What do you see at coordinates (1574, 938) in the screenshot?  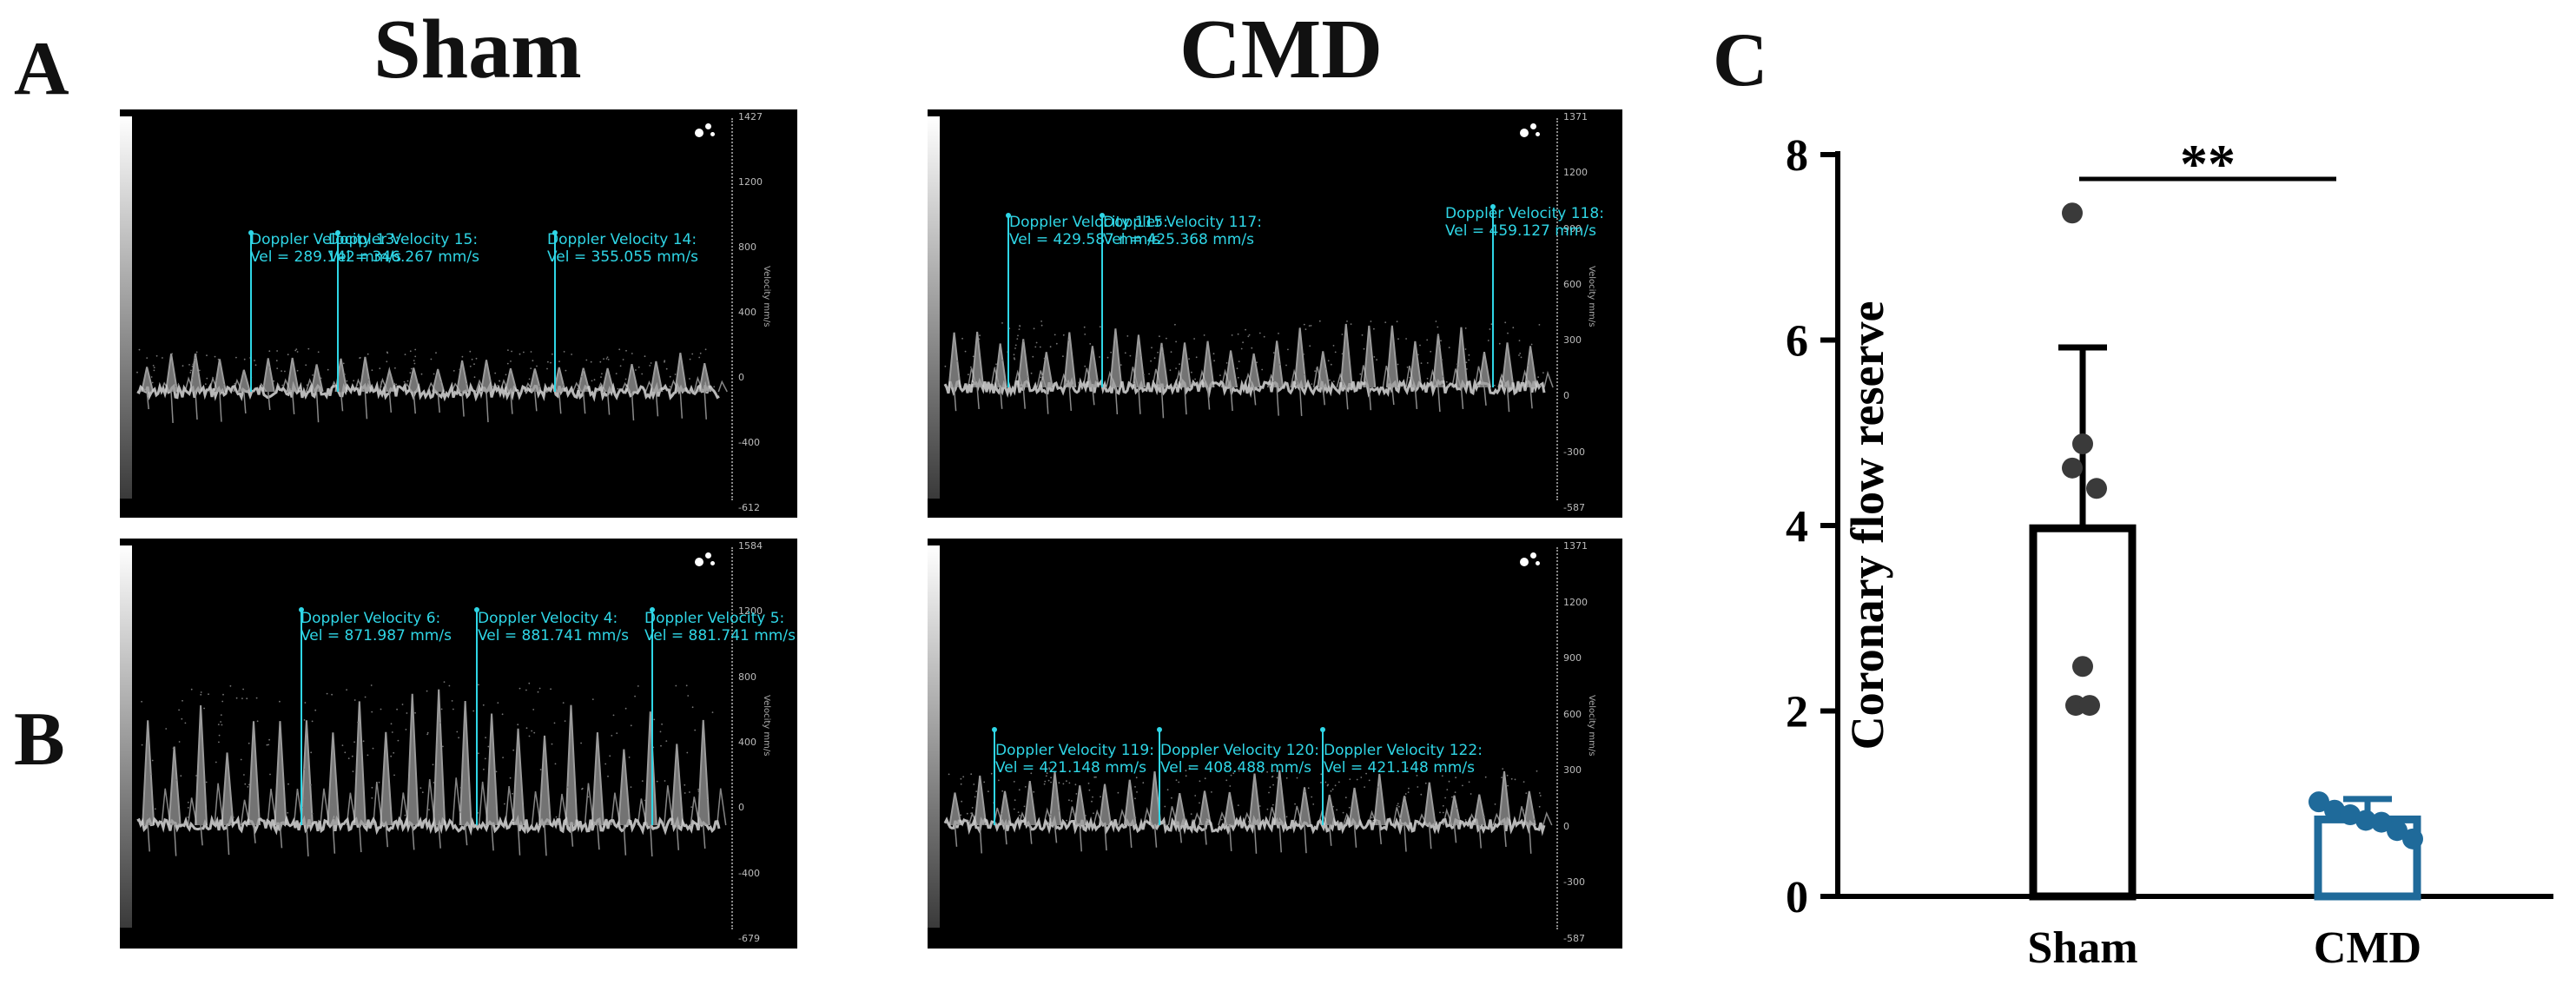 I see `velocity-tick-label: -587` at bounding box center [1574, 938].